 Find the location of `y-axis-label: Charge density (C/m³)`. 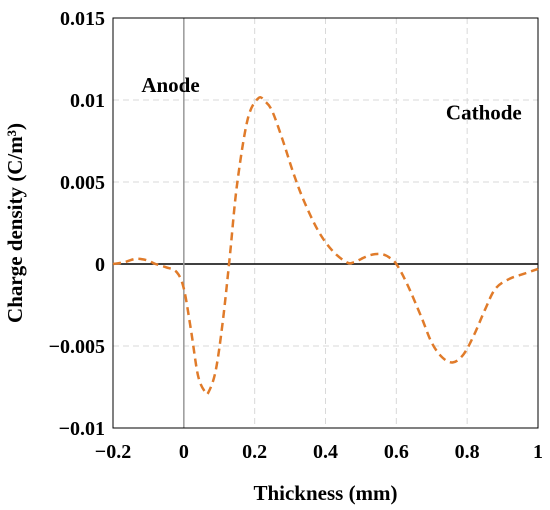

y-axis-label: Charge density (C/m³) is located at coordinates (15, 223).